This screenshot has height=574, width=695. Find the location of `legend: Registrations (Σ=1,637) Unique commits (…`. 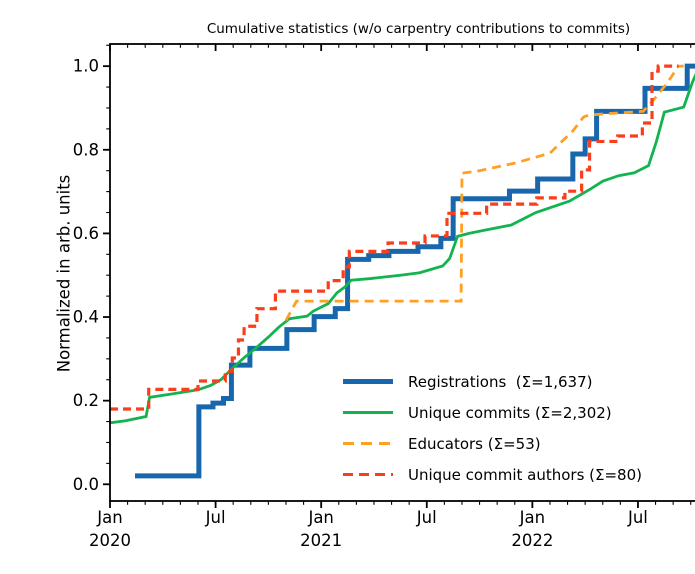

legend: Registrations (Σ=1,637) Unique commits (… is located at coordinates (492, 428).